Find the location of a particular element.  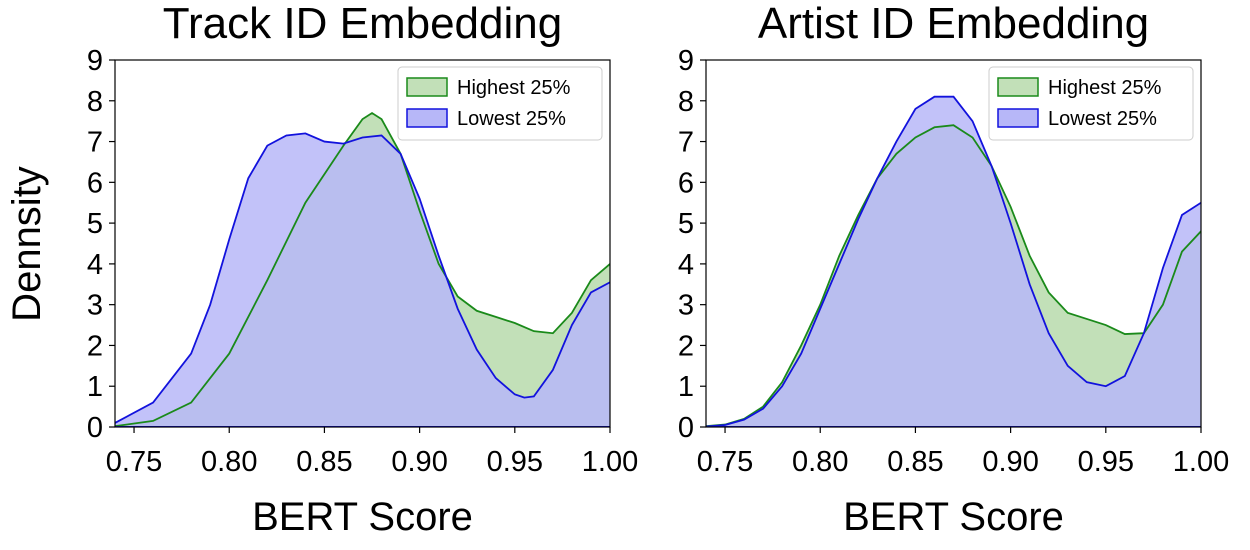

chart-title: Track ID Embedding is located at coordinates (362, 24).